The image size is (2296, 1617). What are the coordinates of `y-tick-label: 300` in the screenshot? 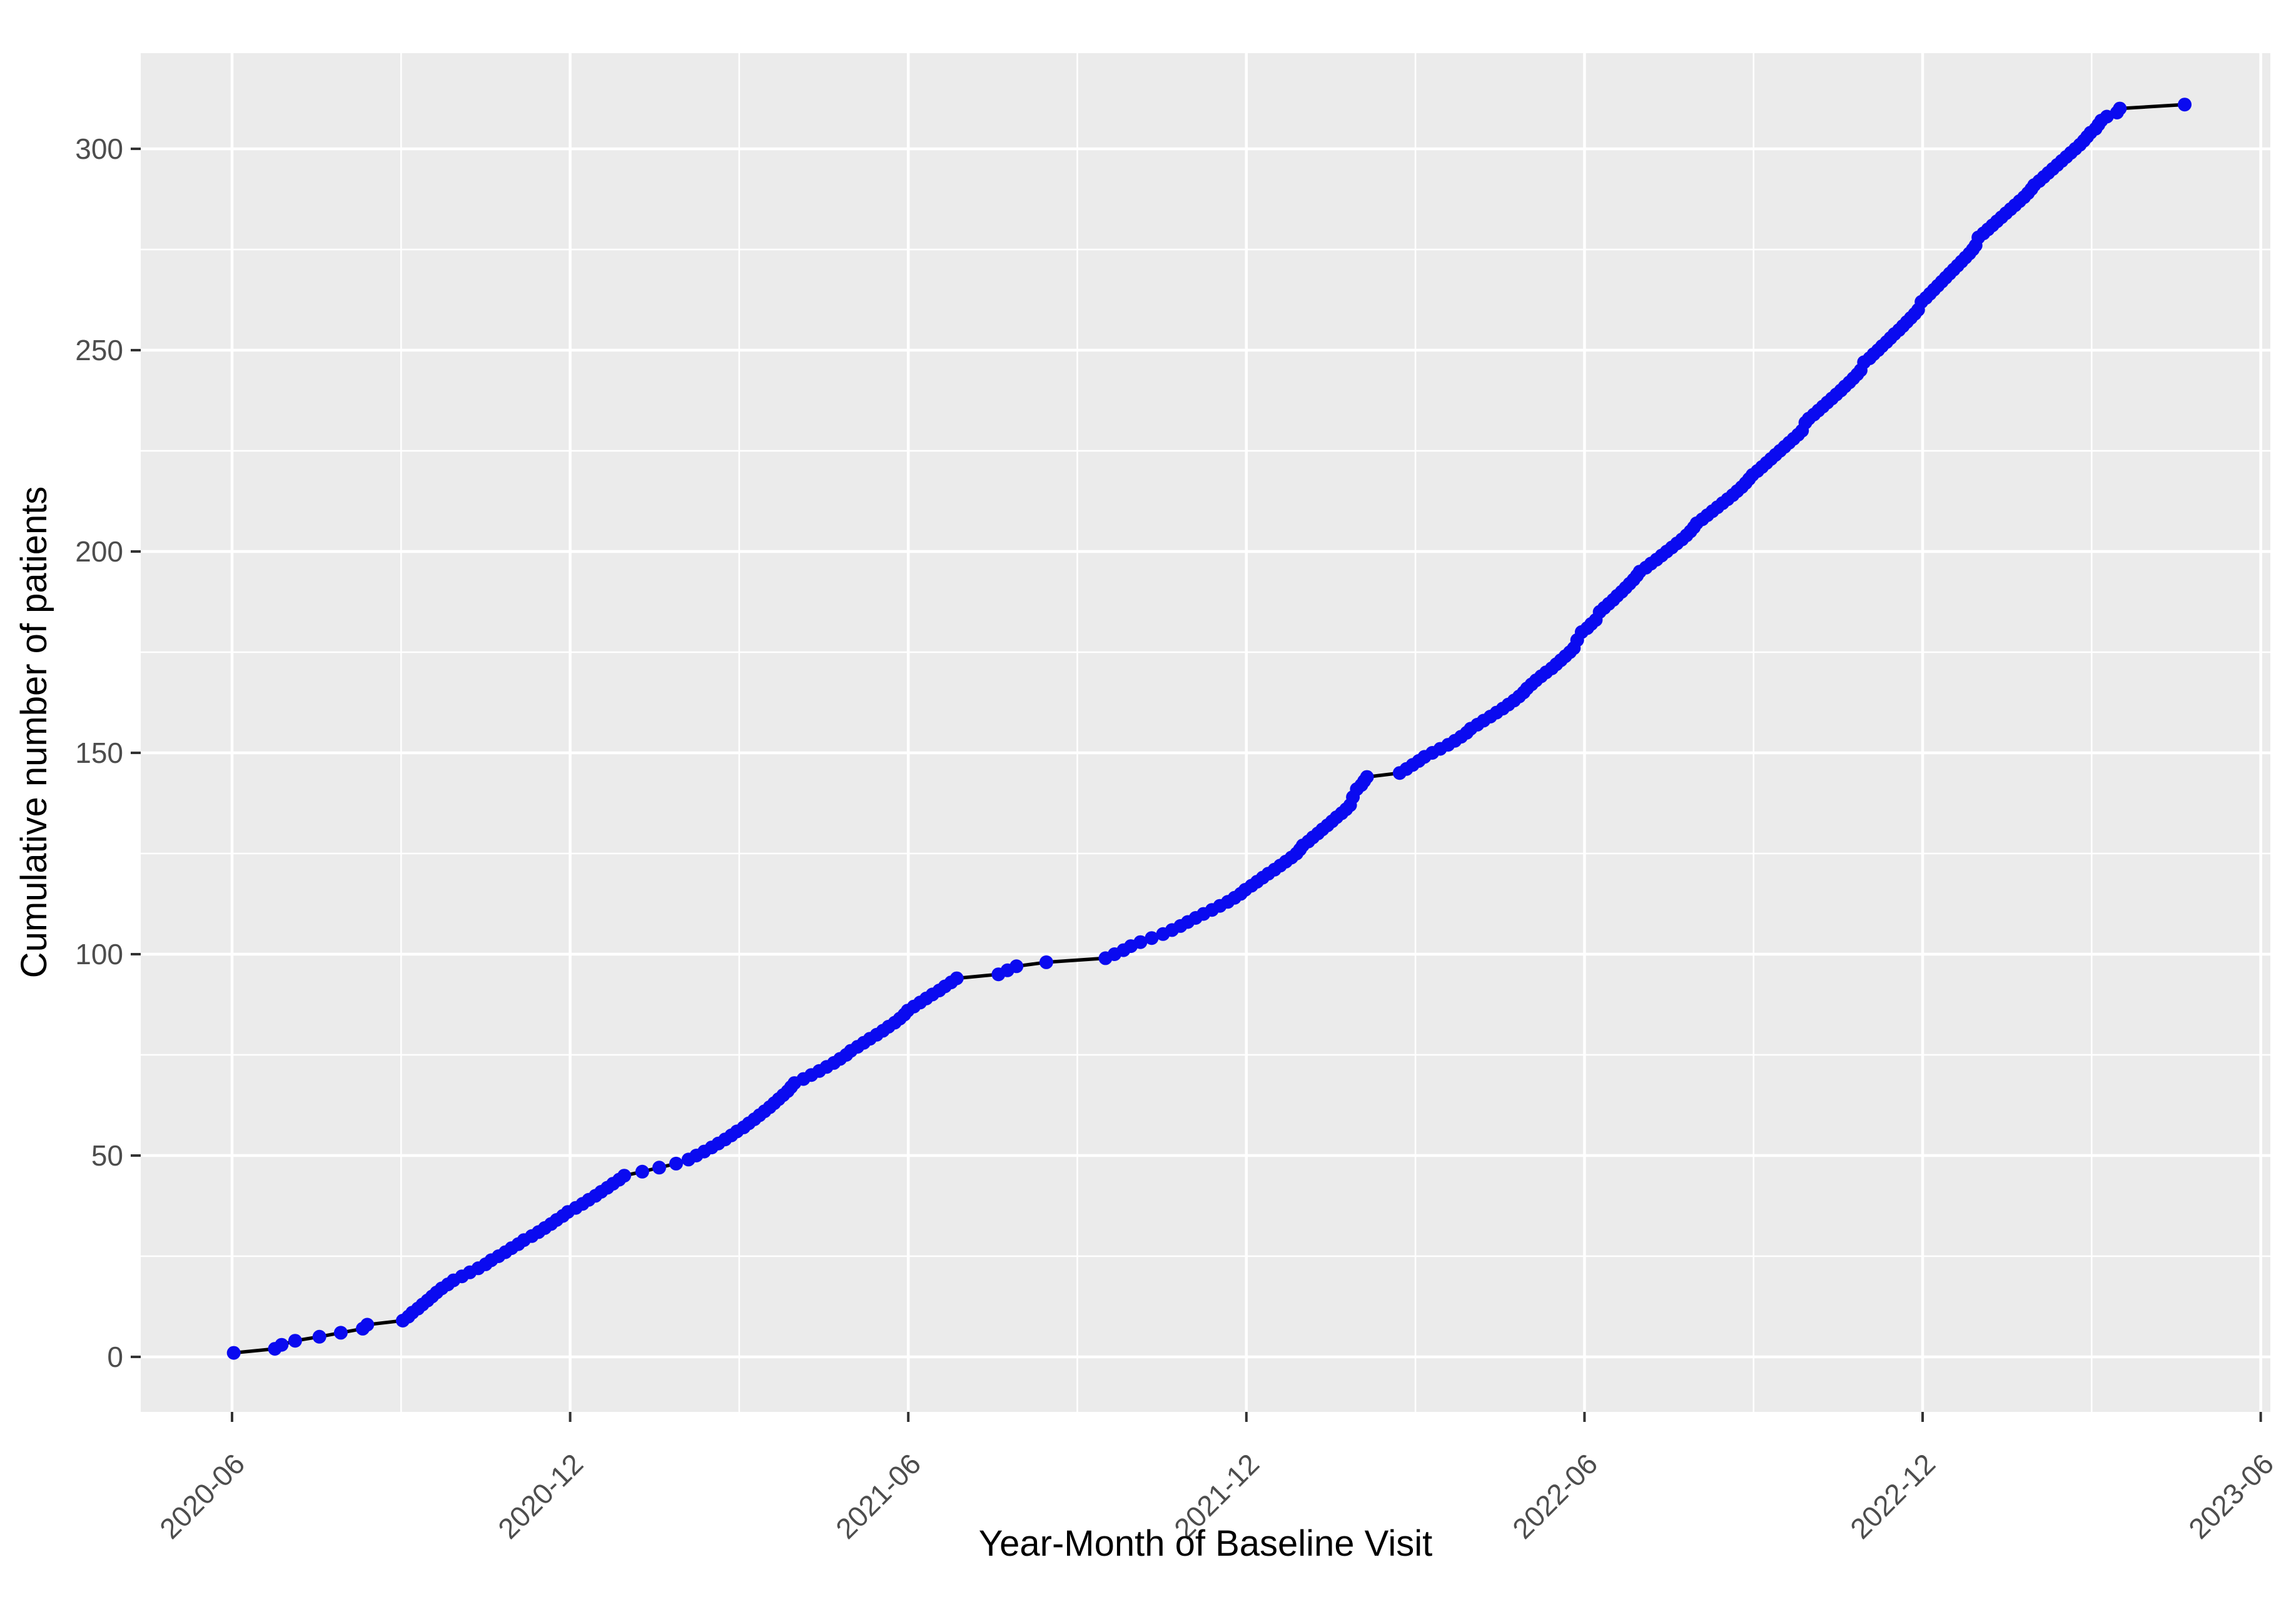 It's located at (99, 149).